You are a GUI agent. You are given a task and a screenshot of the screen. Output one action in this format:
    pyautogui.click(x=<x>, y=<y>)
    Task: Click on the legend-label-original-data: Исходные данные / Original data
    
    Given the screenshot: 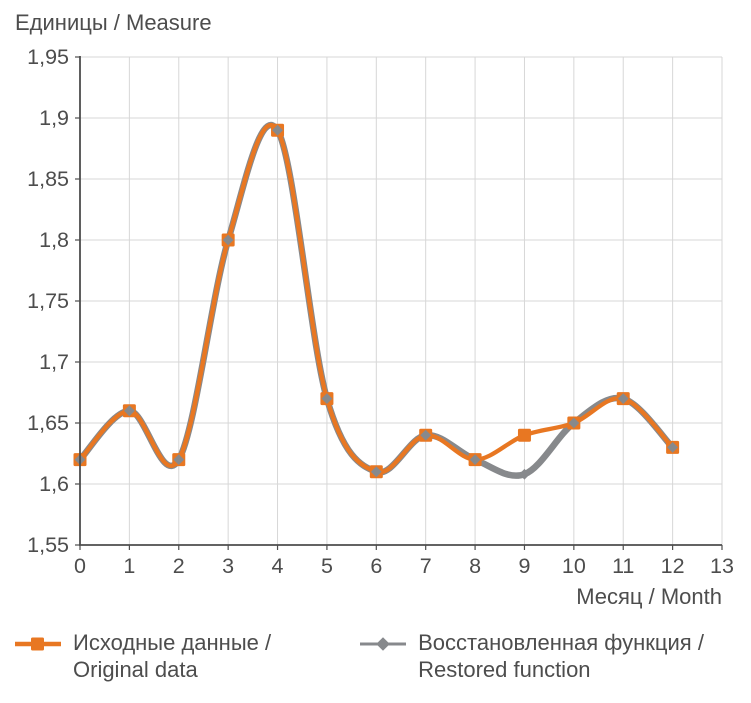 What is the action you would take?
    pyautogui.click(x=172, y=656)
    